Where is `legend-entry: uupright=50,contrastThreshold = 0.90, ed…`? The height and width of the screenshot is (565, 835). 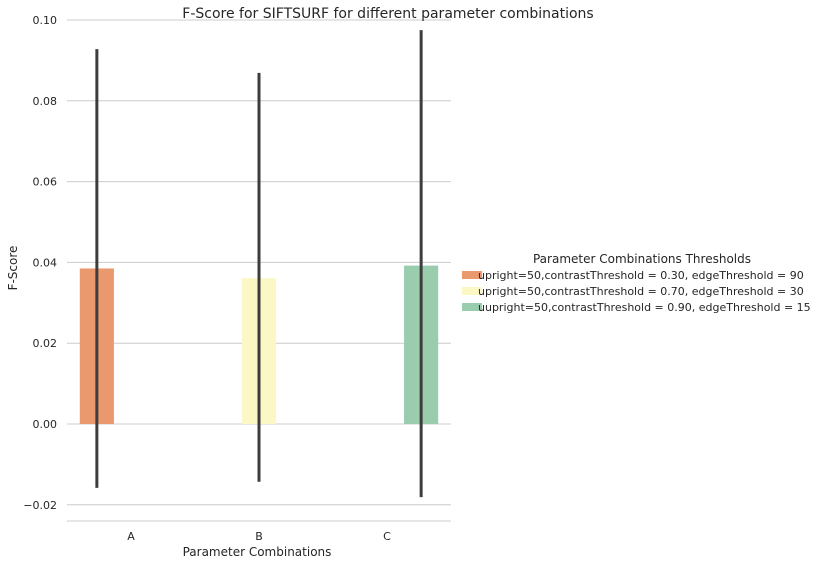 legend-entry: uupright=50,contrastThreshold = 0.90, ed… is located at coordinates (644, 307).